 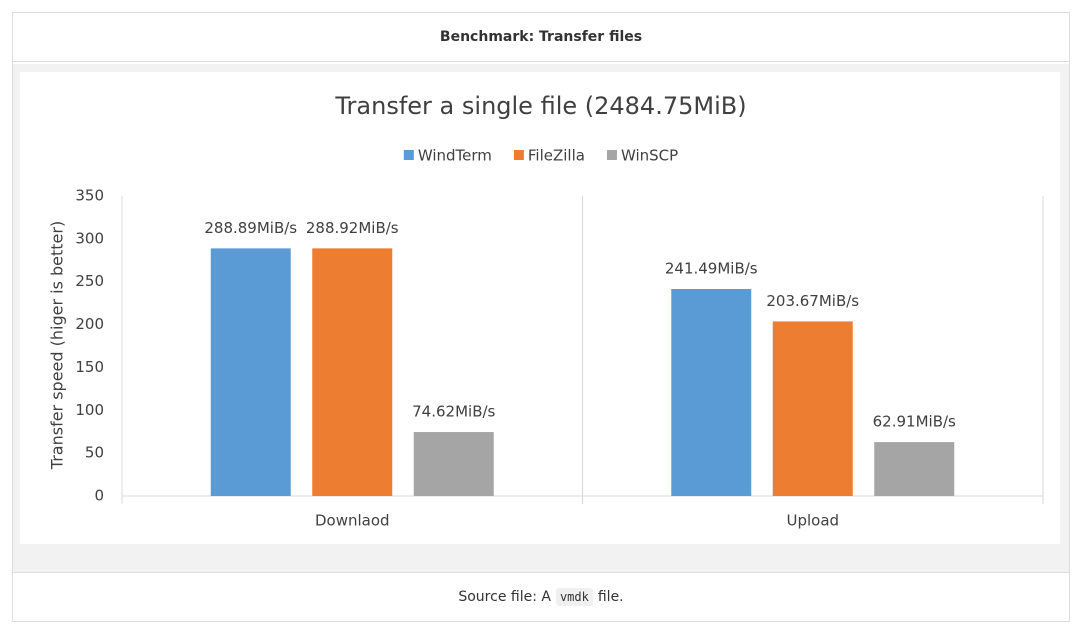 I want to click on value-label: 241.49MiB/s, so click(x=711, y=269).